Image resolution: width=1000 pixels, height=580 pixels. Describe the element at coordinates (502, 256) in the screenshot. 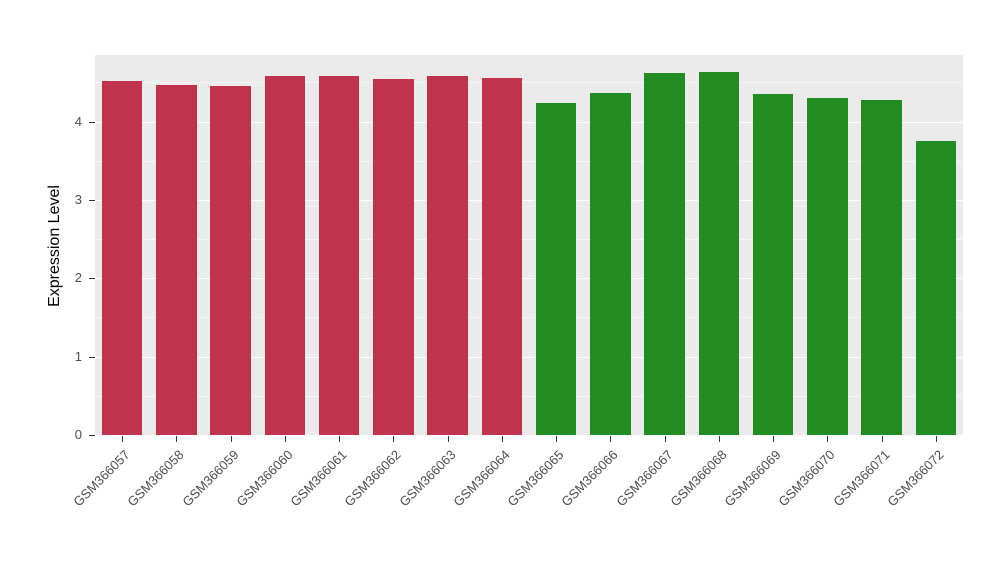

I see `bar-GSM366064` at that location.